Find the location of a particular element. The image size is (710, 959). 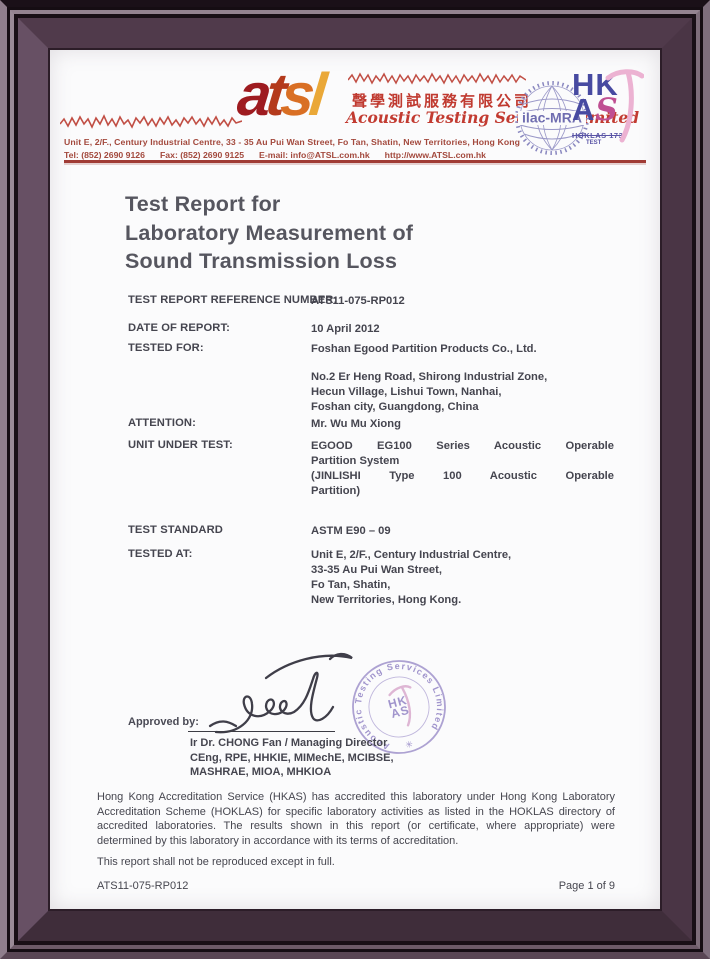

field-label-reference-number: TEST REPORT REFERENCE NUMBER: is located at coordinates (233, 300).